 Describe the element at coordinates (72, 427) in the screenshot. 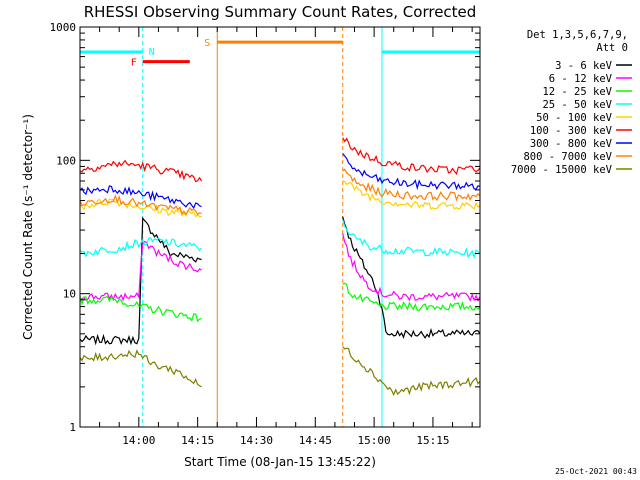

I see `y-tick-label-0: 1` at that location.